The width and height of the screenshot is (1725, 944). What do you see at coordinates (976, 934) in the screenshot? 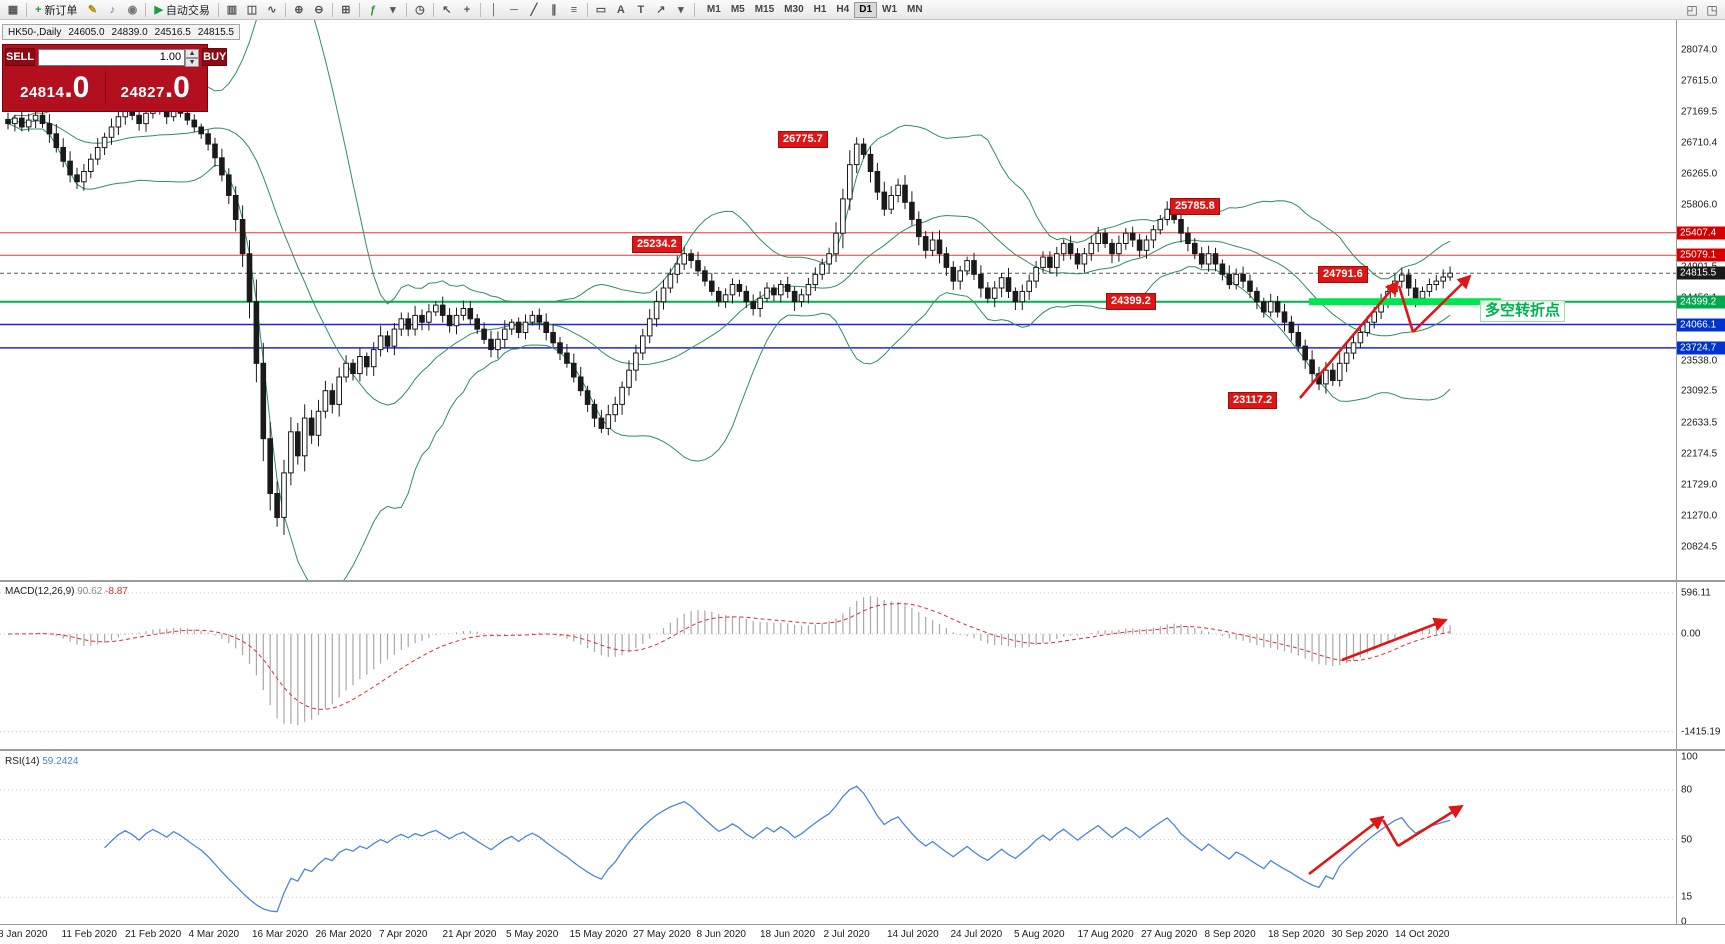
I see `date-axis-tick: 24 Jul 2020` at bounding box center [976, 934].